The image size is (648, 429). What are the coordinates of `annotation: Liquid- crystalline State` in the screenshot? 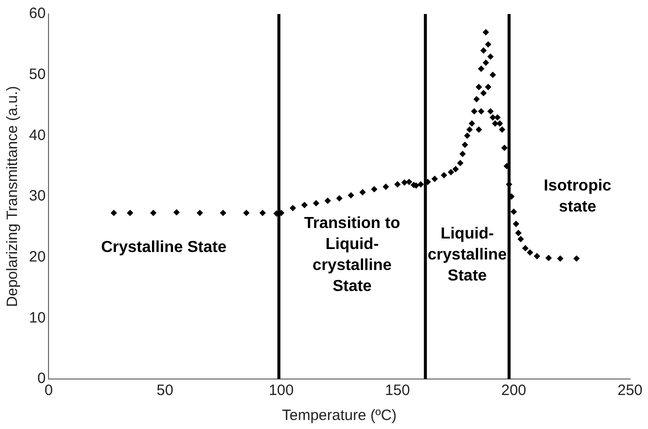 It's located at (467, 254).